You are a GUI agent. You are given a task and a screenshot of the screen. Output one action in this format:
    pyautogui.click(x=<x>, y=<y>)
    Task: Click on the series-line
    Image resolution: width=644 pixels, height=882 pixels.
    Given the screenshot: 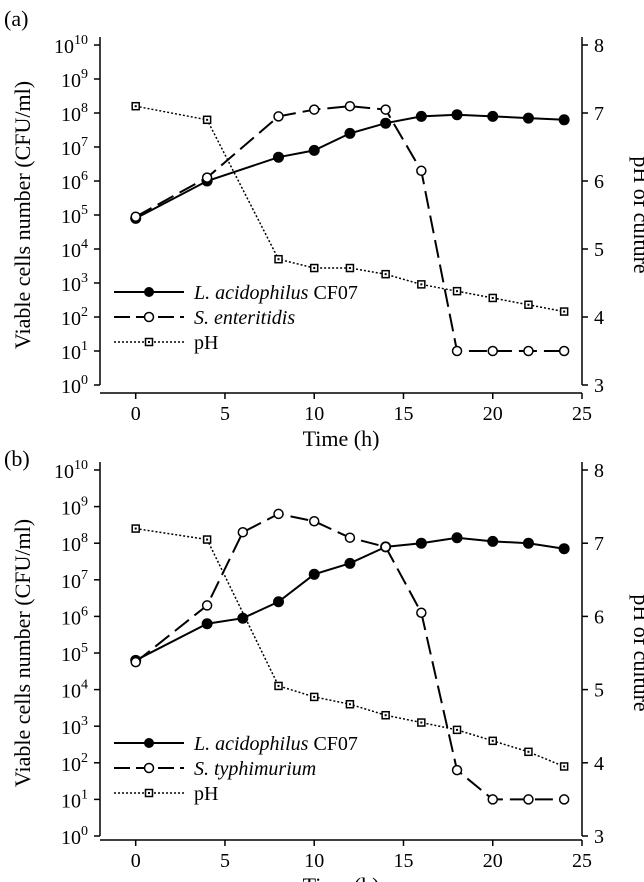 What is the action you would take?
    pyautogui.click(x=350, y=599)
    